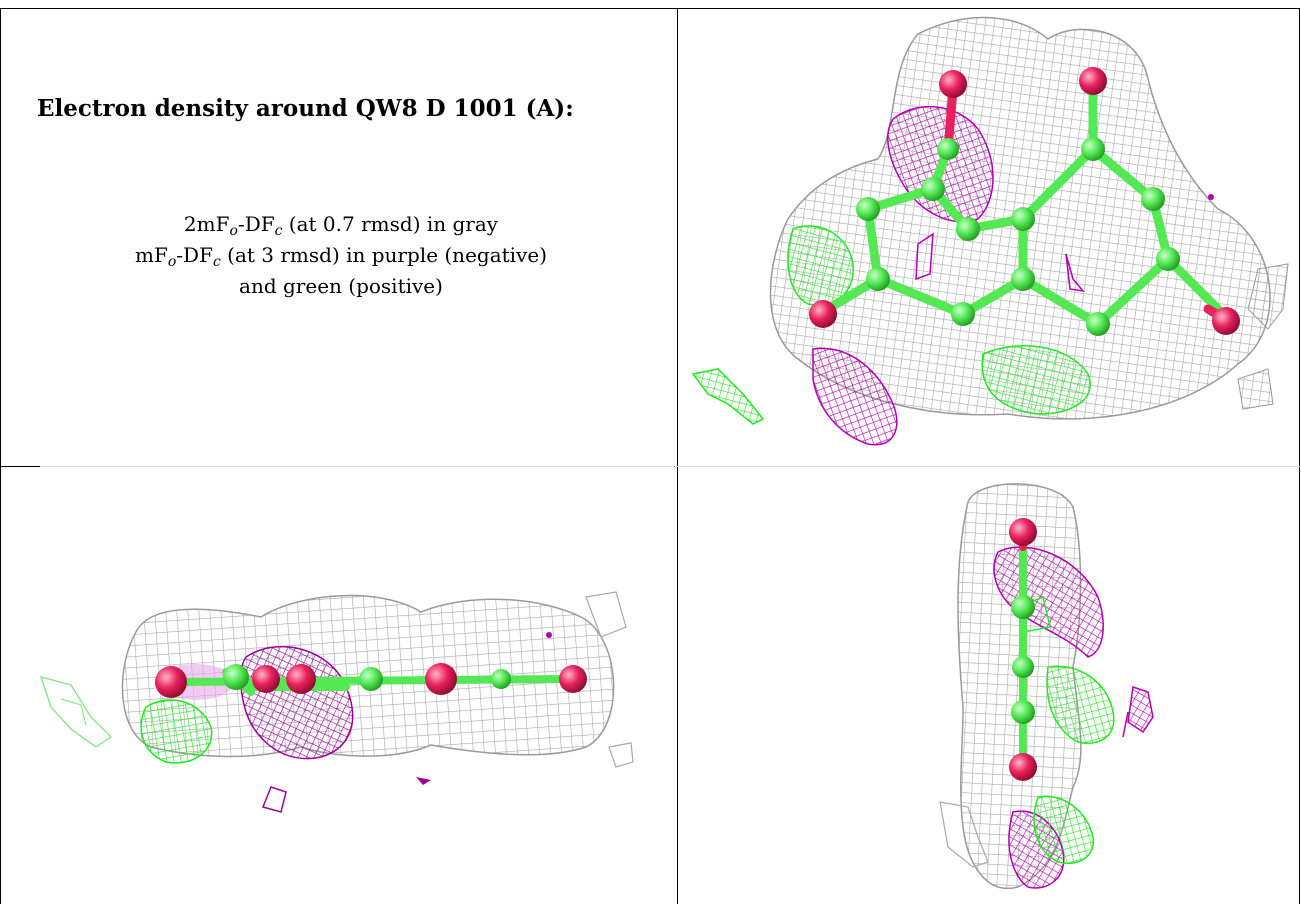 The image size is (1301, 904). What do you see at coordinates (650, 8) in the screenshot?
I see `border-top` at bounding box center [650, 8].